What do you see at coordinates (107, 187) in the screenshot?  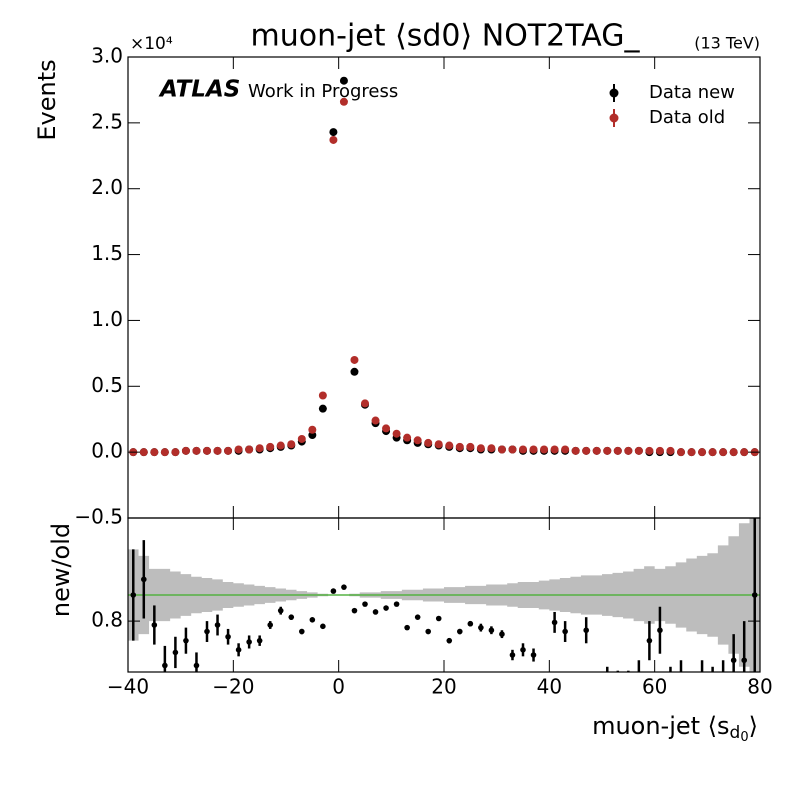 I see `y-tick-label: 2.0` at bounding box center [107, 187].